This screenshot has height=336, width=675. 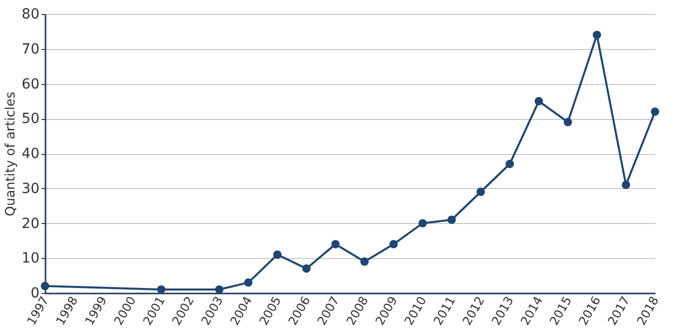 I want to click on y-tick-label: 20, so click(x=31, y=224).